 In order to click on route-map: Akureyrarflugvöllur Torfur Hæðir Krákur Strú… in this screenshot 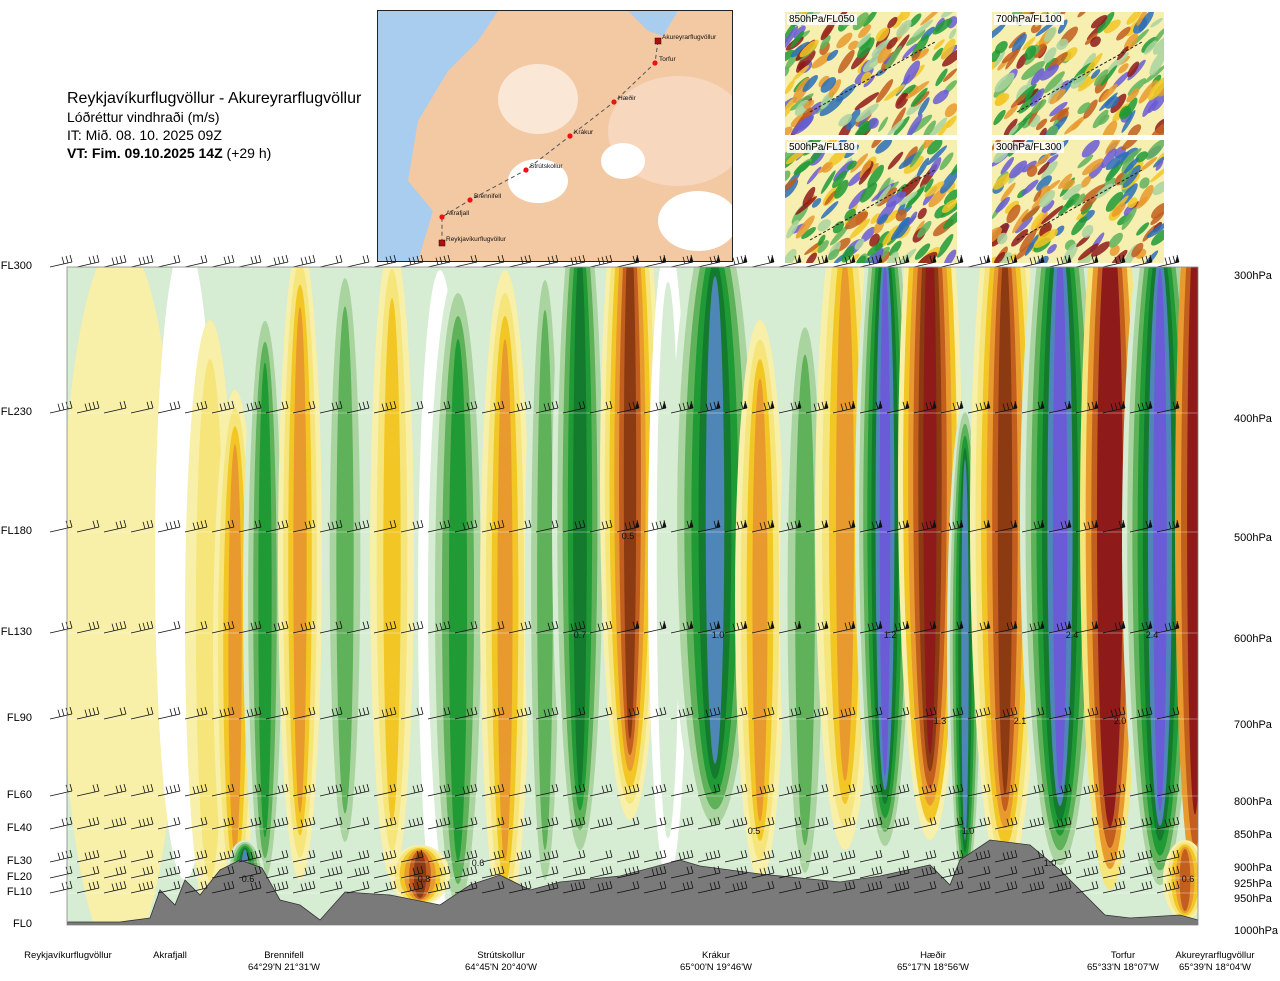, I will do `click(555, 136)`.